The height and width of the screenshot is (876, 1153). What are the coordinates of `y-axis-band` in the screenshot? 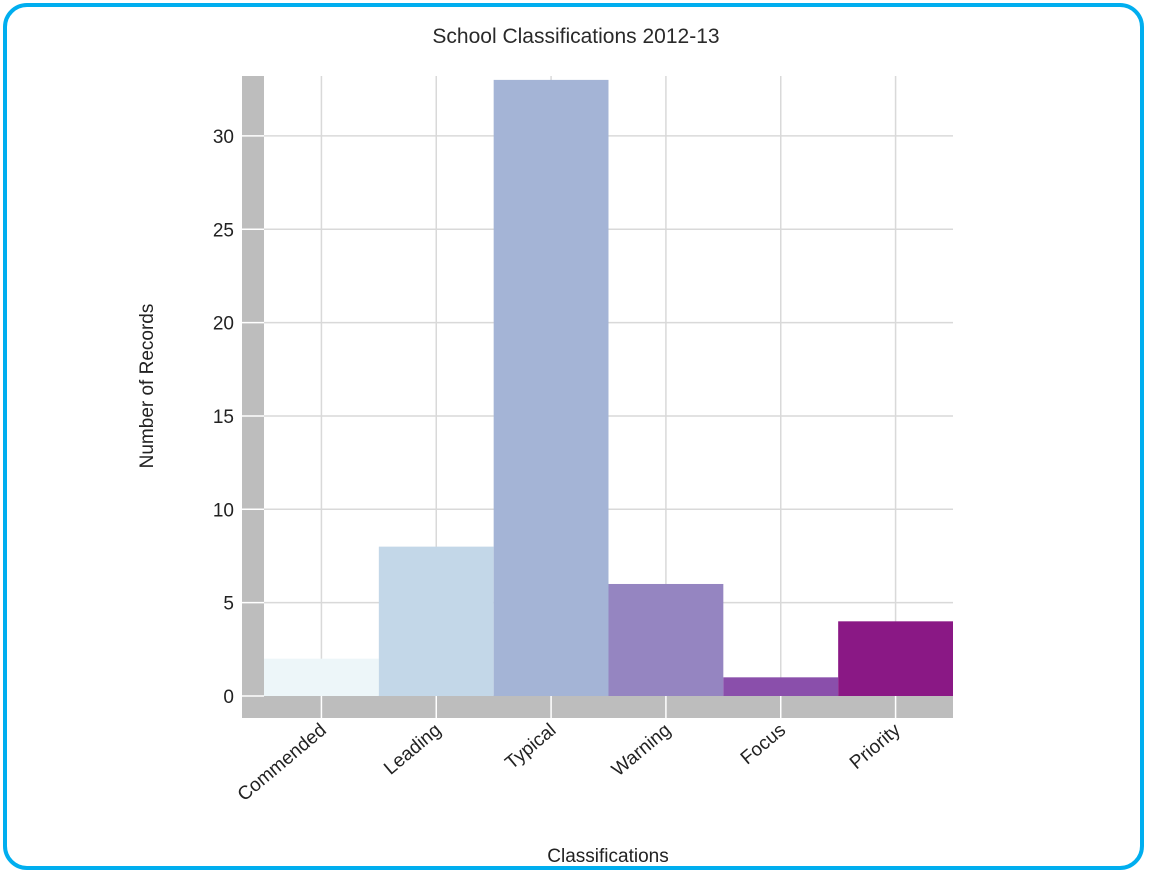 It's located at (253, 397).